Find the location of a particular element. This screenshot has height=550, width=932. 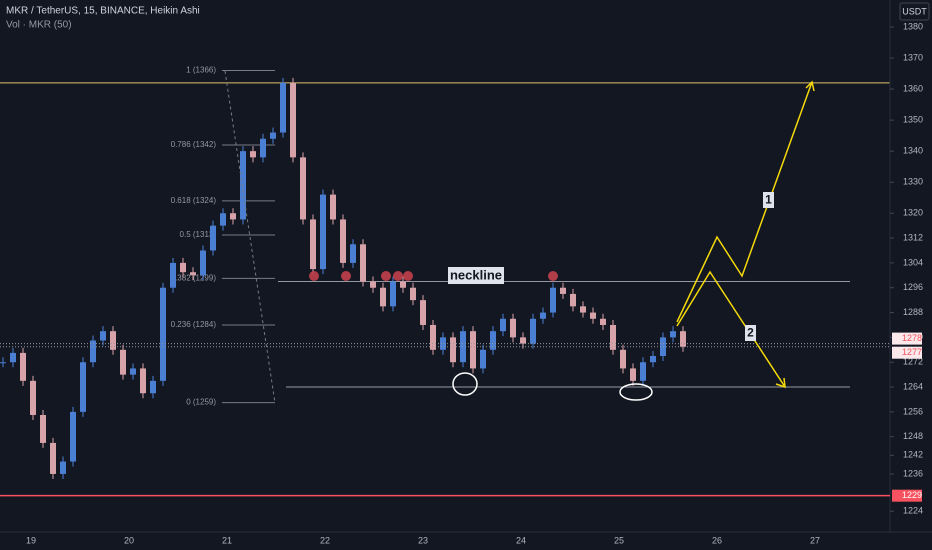

y-tick-label: 1360 is located at coordinates (913, 88).